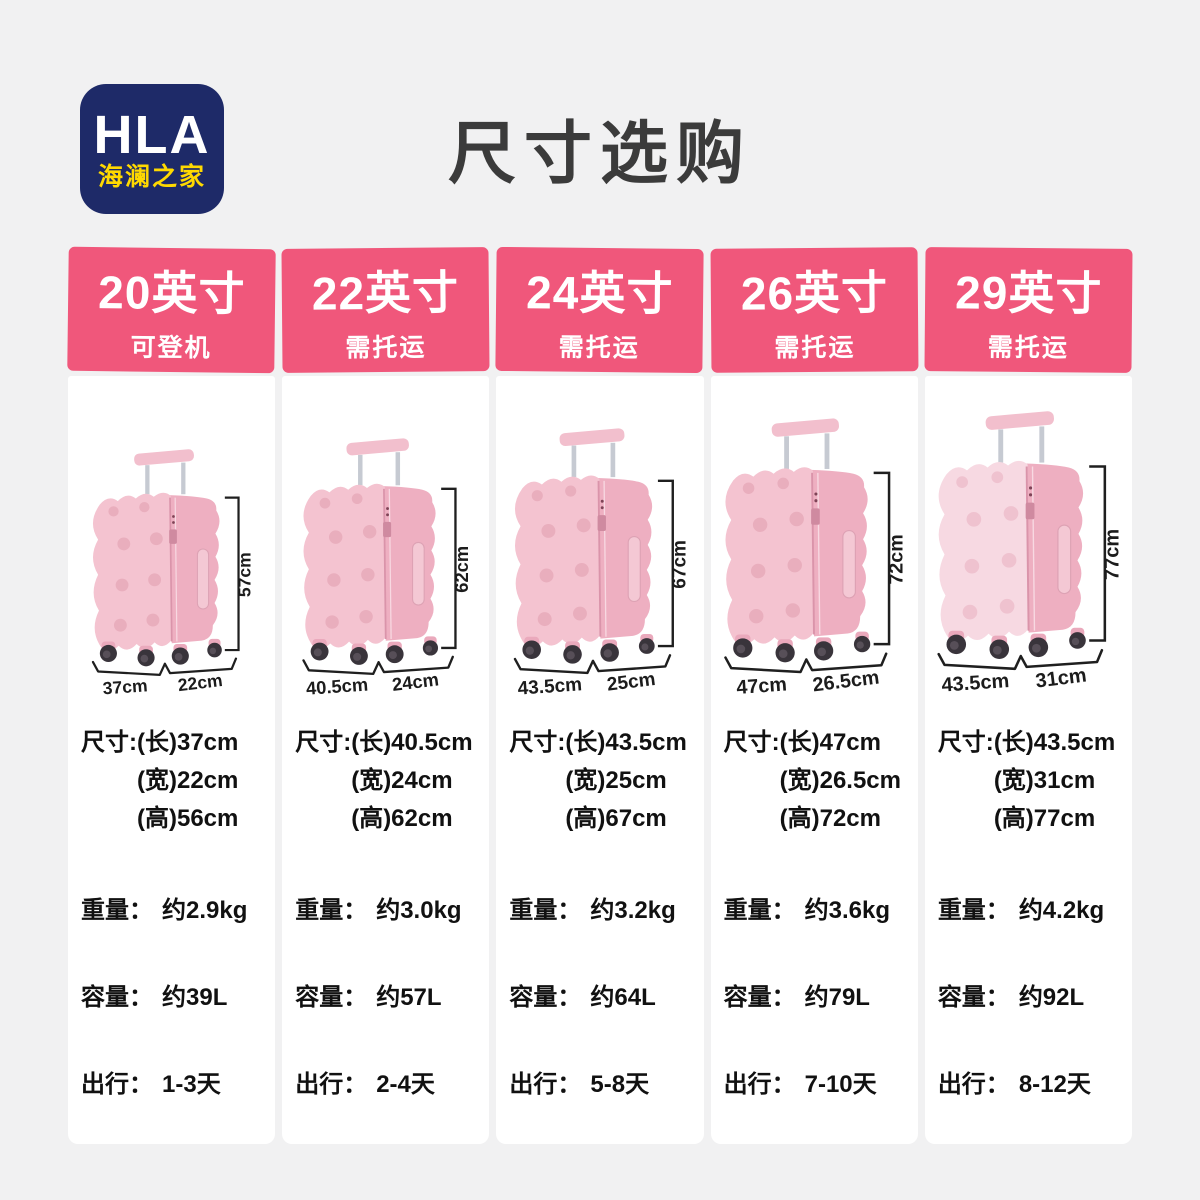  What do you see at coordinates (385, 292) in the screenshot?
I see `size-label: 22英寸` at bounding box center [385, 292].